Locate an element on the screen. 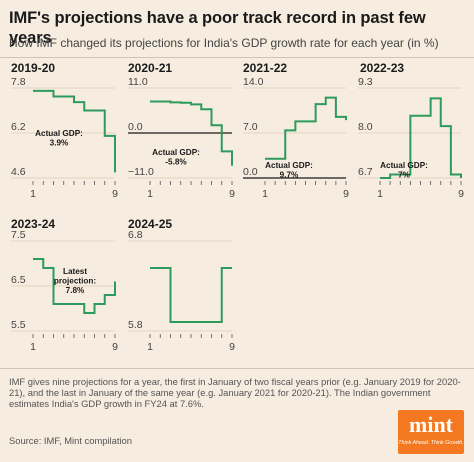 Image resolution: width=474 pixels, height=462 pixels. logo-wordmark: mint is located at coordinates (431, 424).